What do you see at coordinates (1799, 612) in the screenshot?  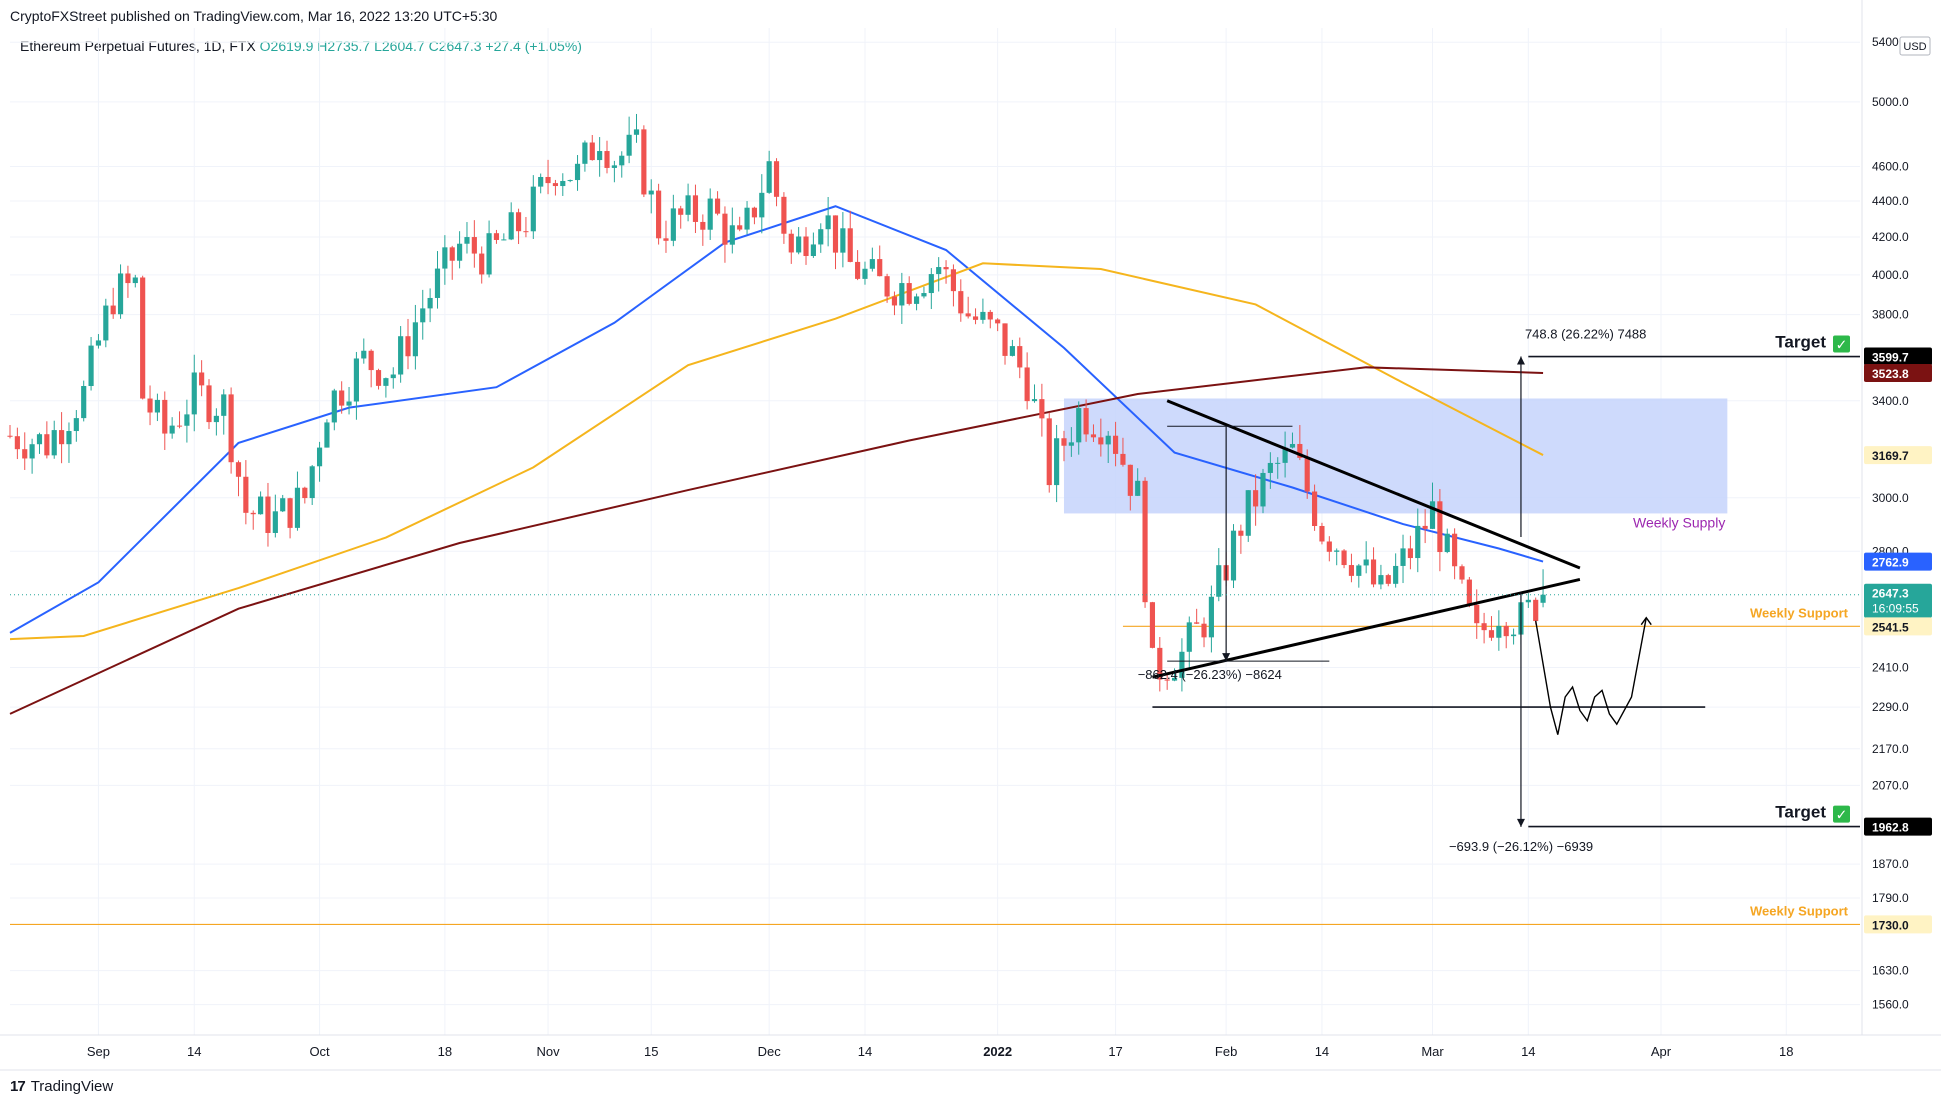 I see `weekly-support-label: Weekly Support` at bounding box center [1799, 612].